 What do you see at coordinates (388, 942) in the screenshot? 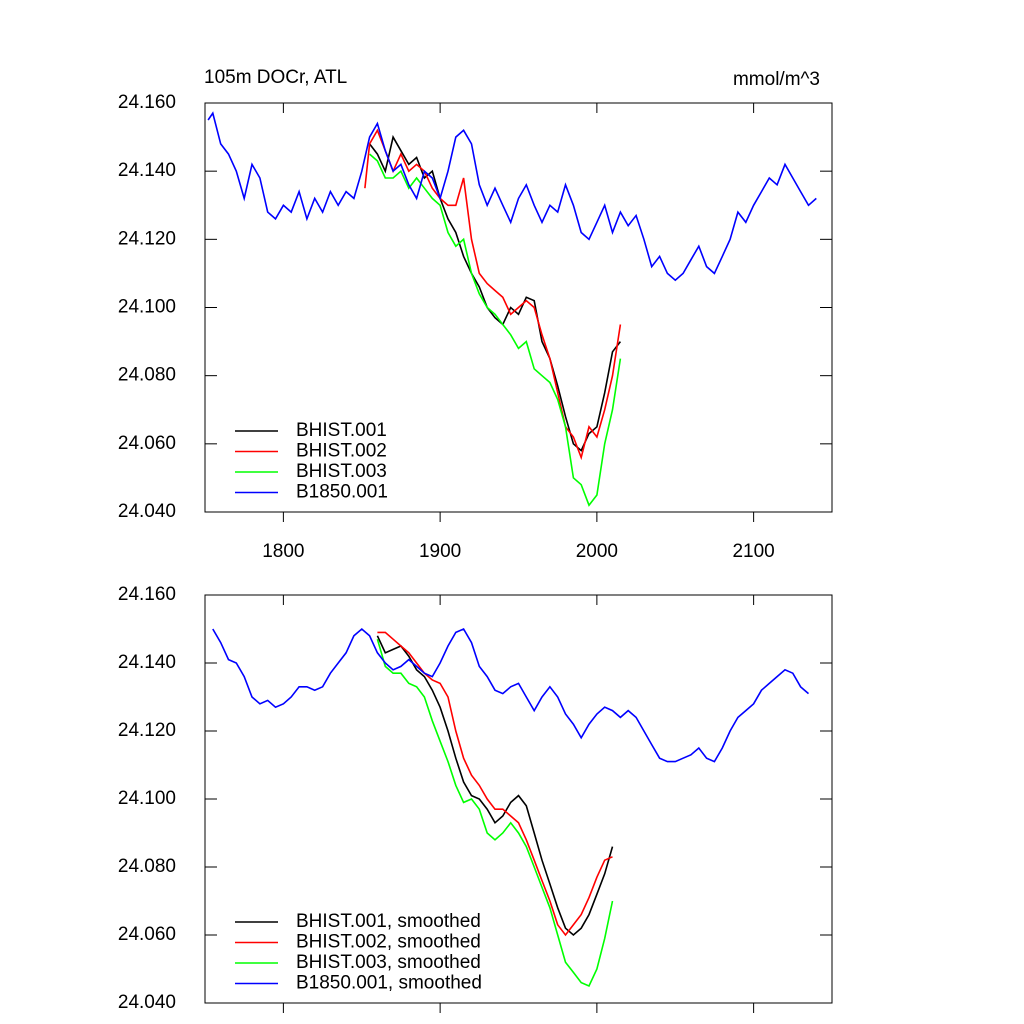
I see `legend-label: BHIST.002, smoothed` at bounding box center [388, 942].